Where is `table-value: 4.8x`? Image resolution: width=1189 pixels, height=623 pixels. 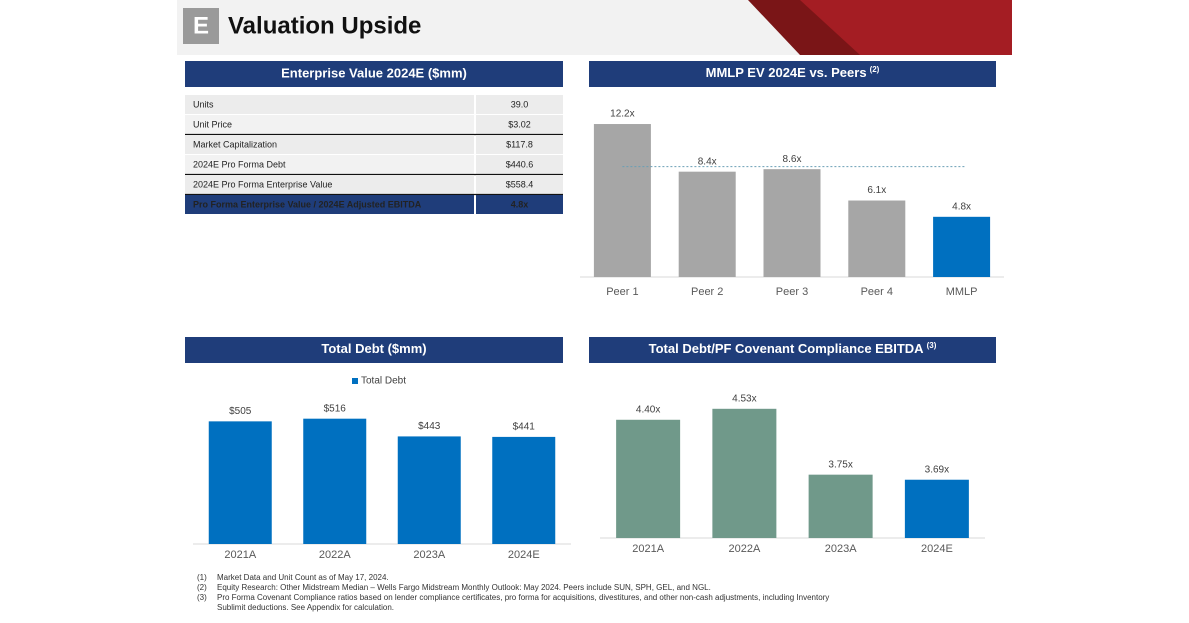 table-value: 4.8x is located at coordinates (520, 204).